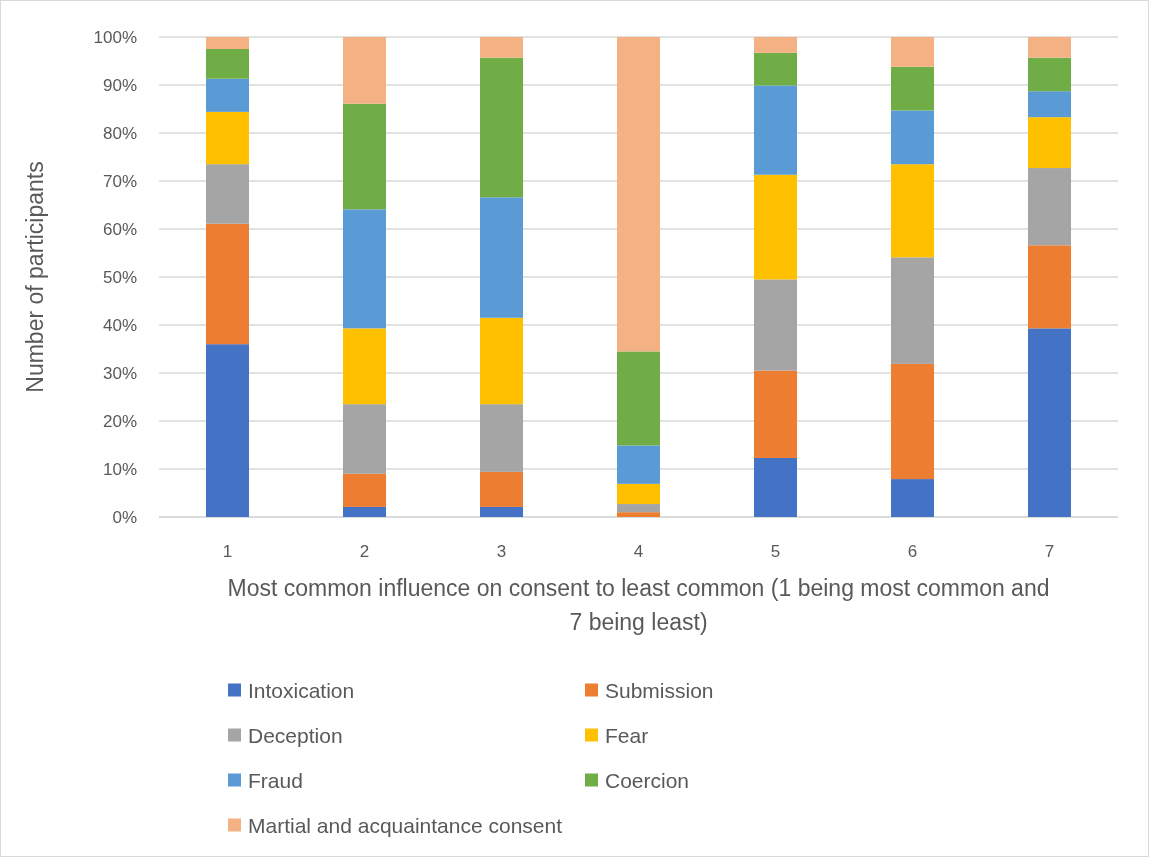 This screenshot has width=1149, height=857. Describe the element at coordinates (912, 551) in the screenshot. I see `x-tick-label: 6` at that location.